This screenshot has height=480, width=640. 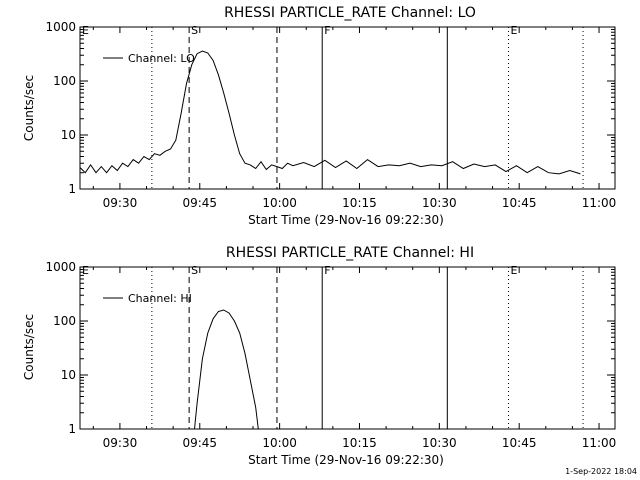 I want to click on legend: Channel: LO, so click(x=149, y=58).